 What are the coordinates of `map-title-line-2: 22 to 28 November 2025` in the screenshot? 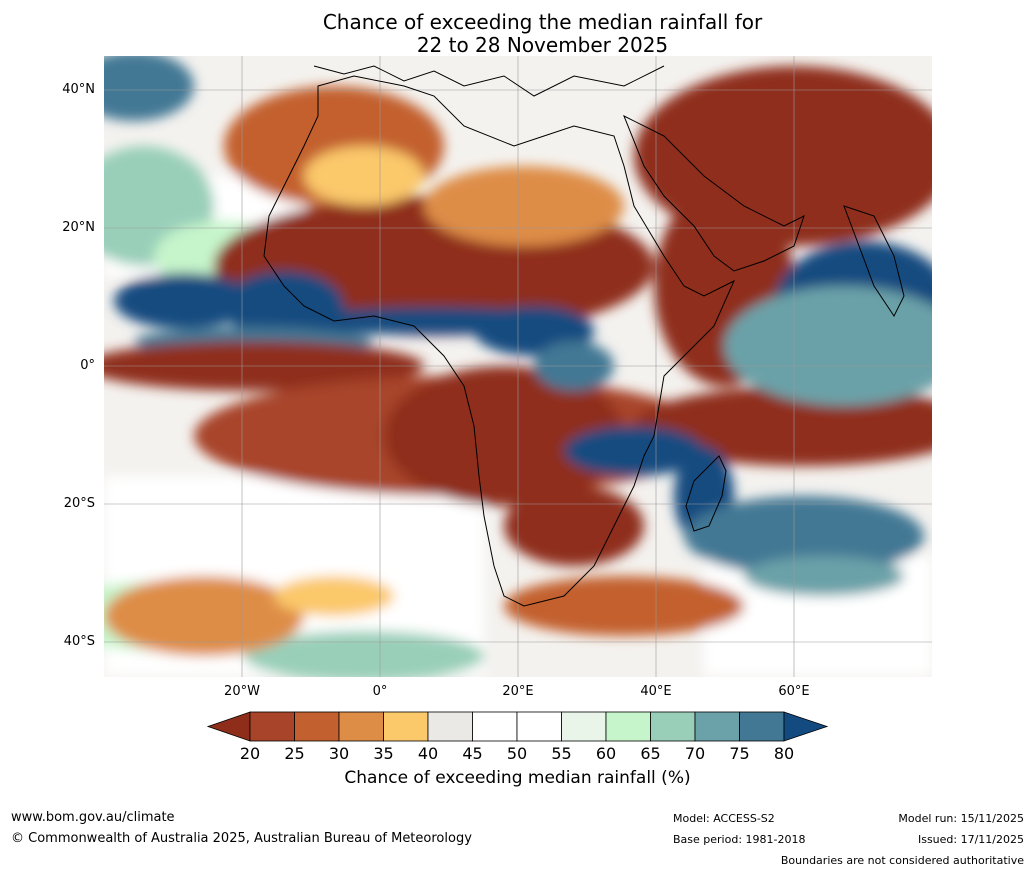 It's located at (542, 45).